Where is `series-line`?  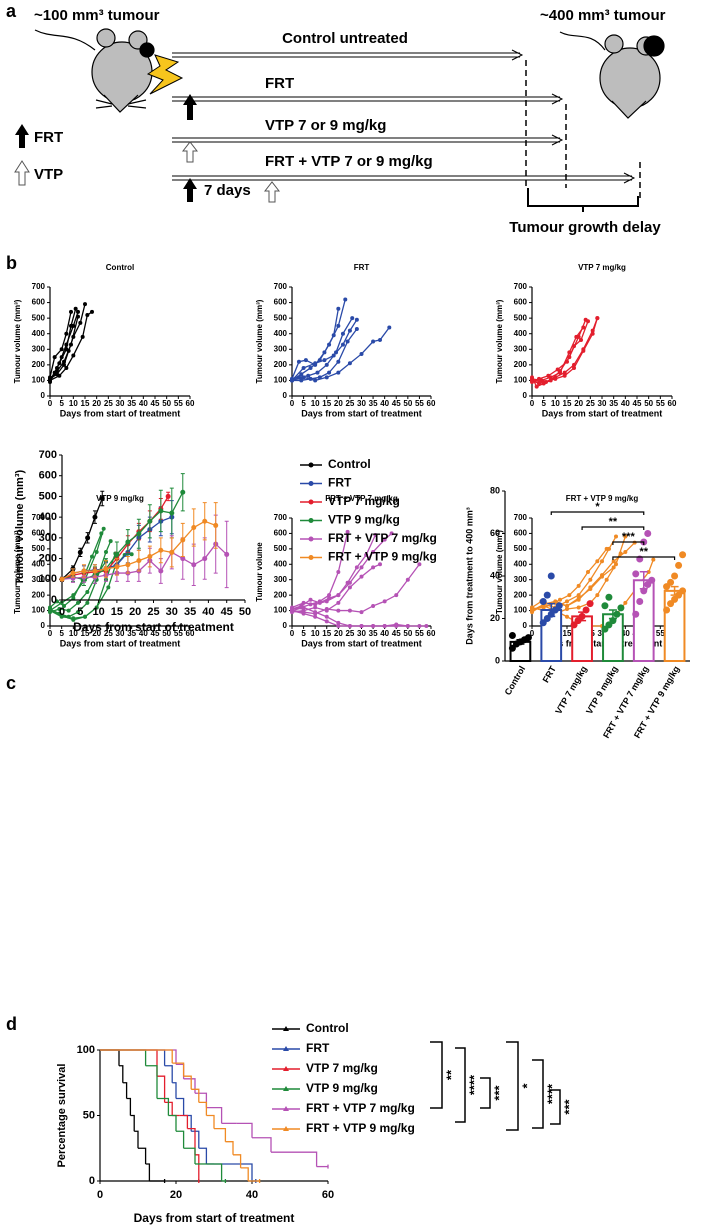
series-line is located at coordinates (559, 353).